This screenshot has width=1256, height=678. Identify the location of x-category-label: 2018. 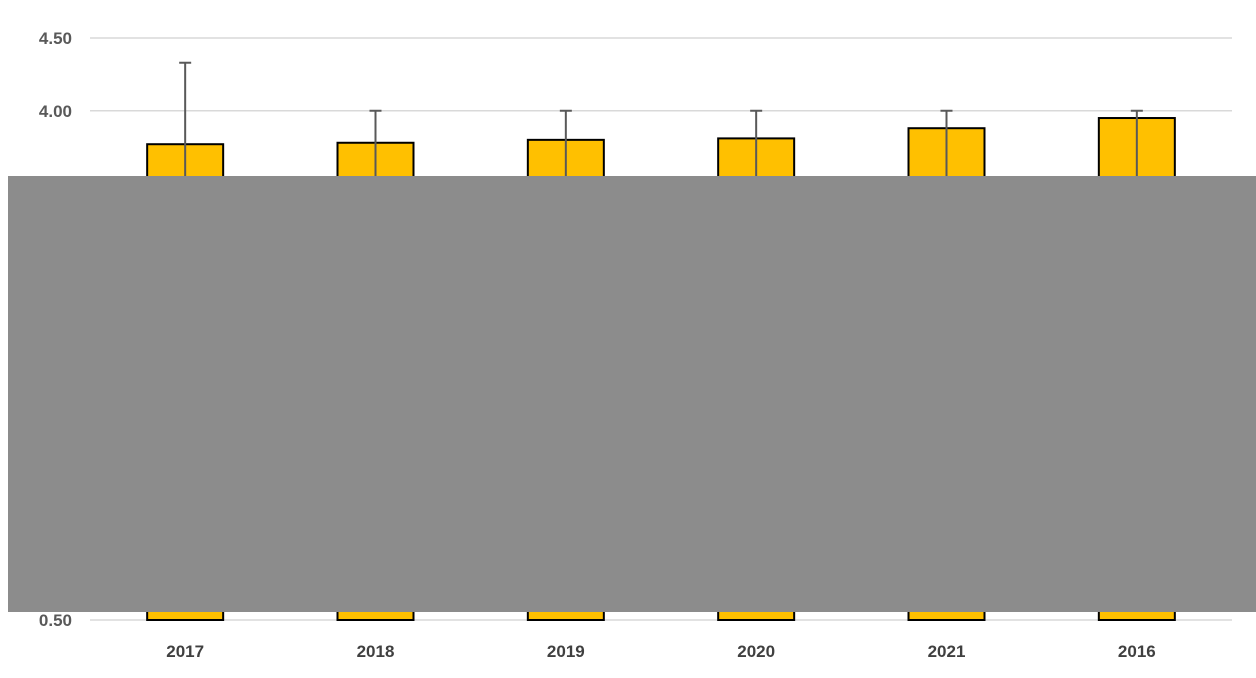
(376, 651).